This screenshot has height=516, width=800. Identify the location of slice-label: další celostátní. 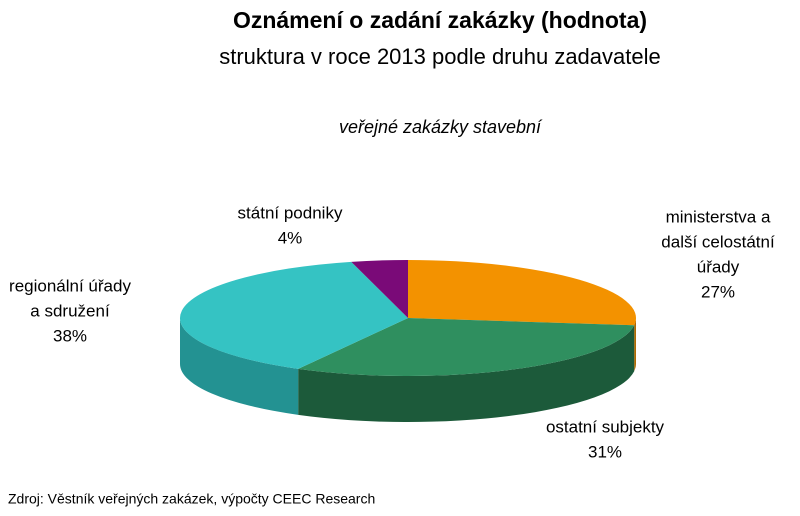
(718, 241).